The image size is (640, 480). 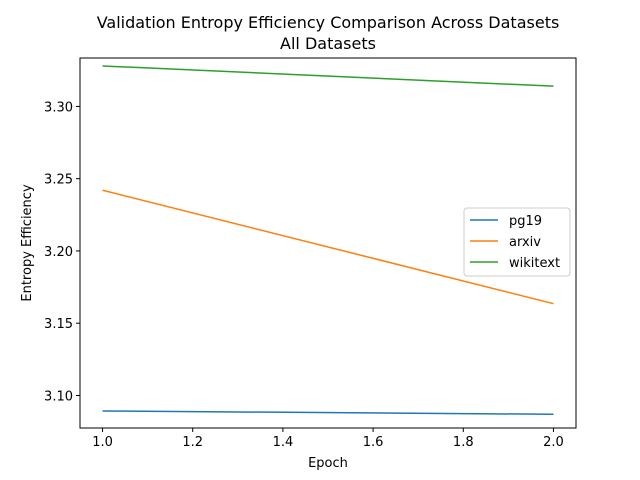 I want to click on y-tick-label: 3.10, so click(x=58, y=396).